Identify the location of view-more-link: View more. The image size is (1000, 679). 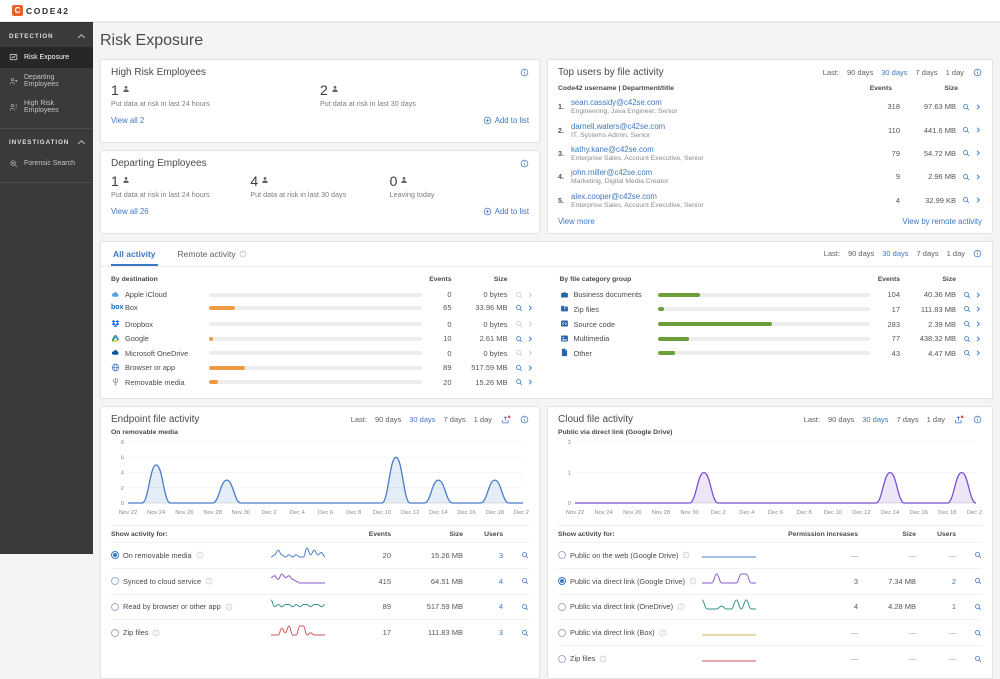
(576, 221).